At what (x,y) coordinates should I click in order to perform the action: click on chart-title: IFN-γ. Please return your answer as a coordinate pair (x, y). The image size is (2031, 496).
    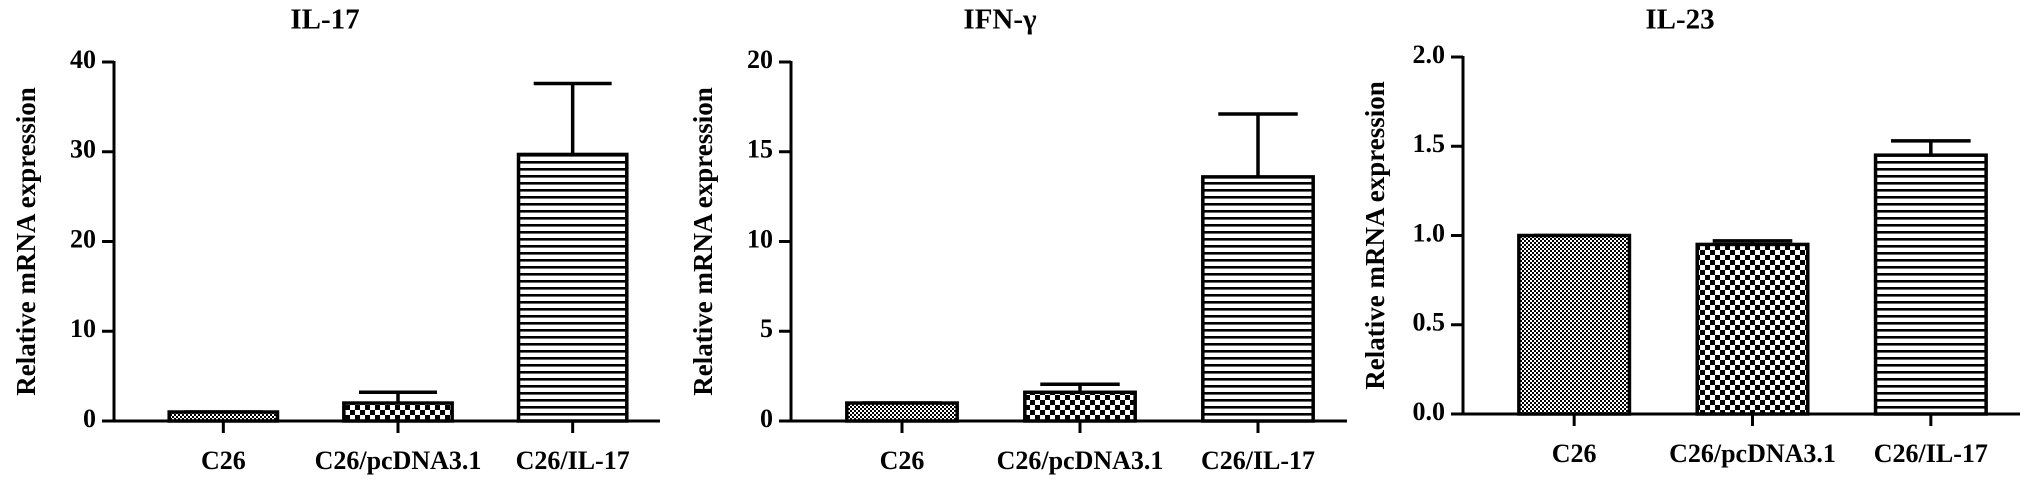
    Looking at the image, I should click on (1000, 20).